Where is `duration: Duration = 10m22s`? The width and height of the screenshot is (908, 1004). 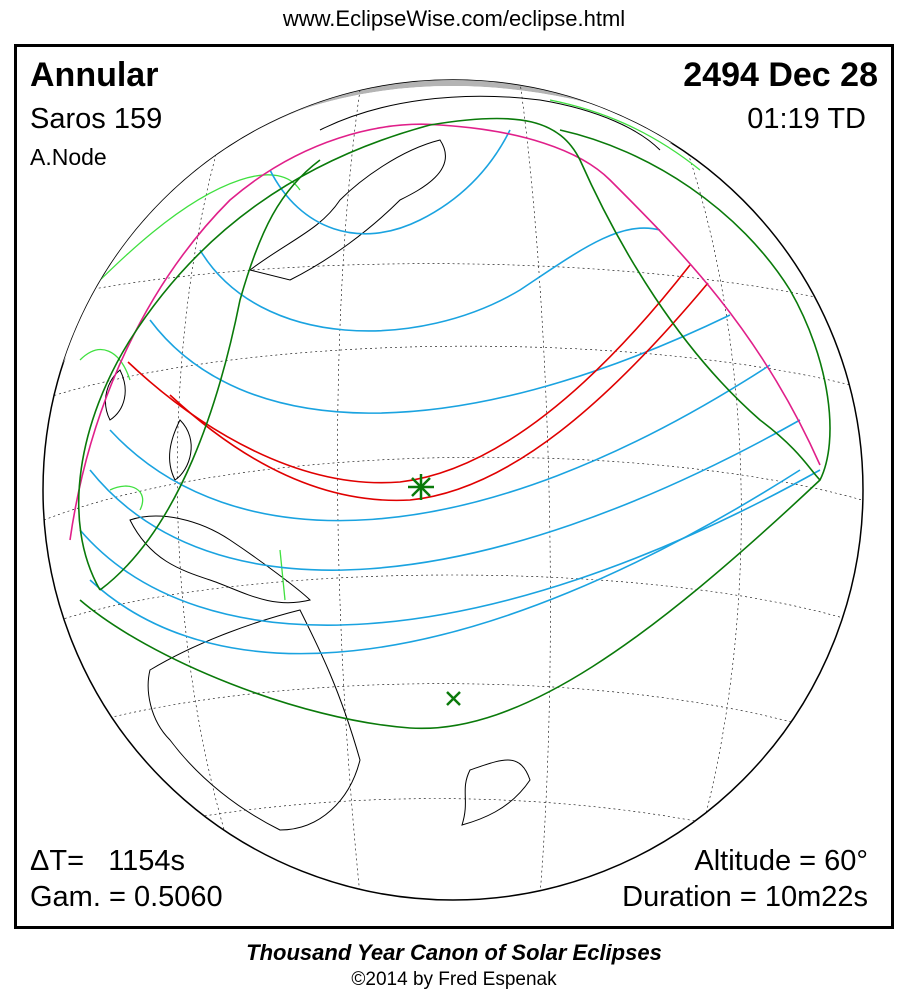 duration: Duration = 10m22s is located at coordinates (745, 897).